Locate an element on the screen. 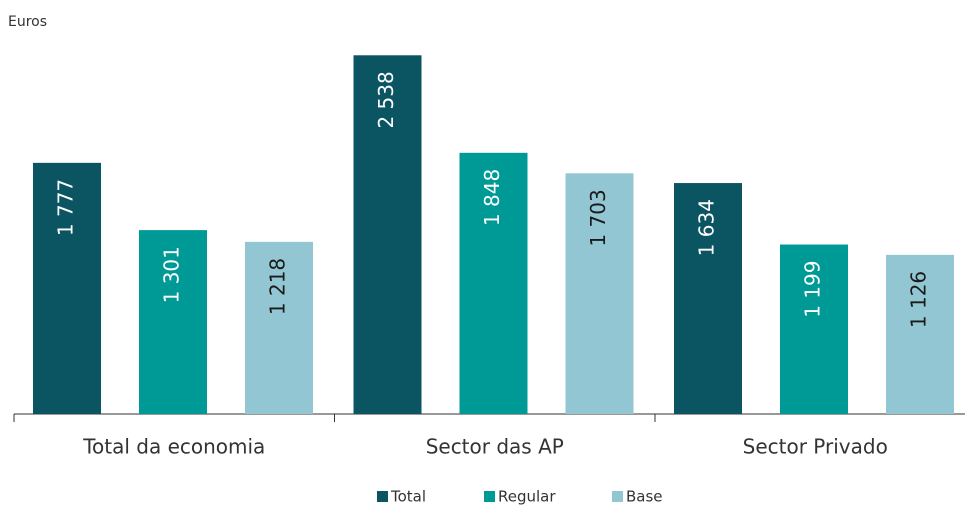  legend-label: Regular is located at coordinates (527, 497).